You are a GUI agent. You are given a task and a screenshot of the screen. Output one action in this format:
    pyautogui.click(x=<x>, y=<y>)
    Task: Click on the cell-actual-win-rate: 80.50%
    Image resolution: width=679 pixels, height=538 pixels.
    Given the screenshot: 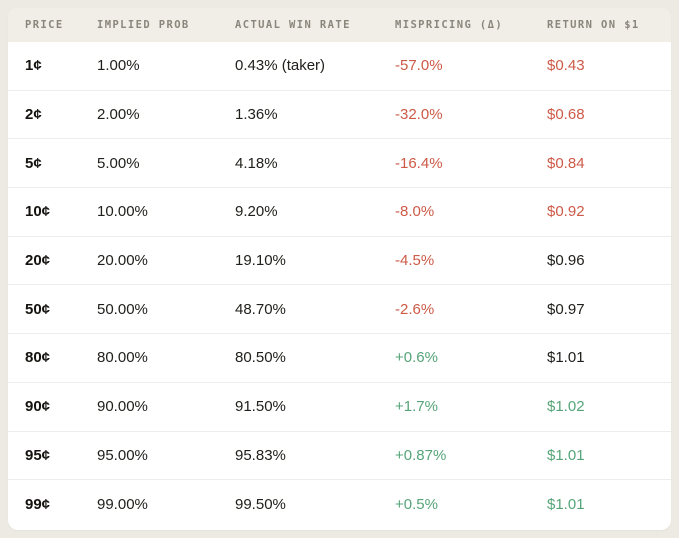 What is the action you would take?
    pyautogui.click(x=260, y=358)
    